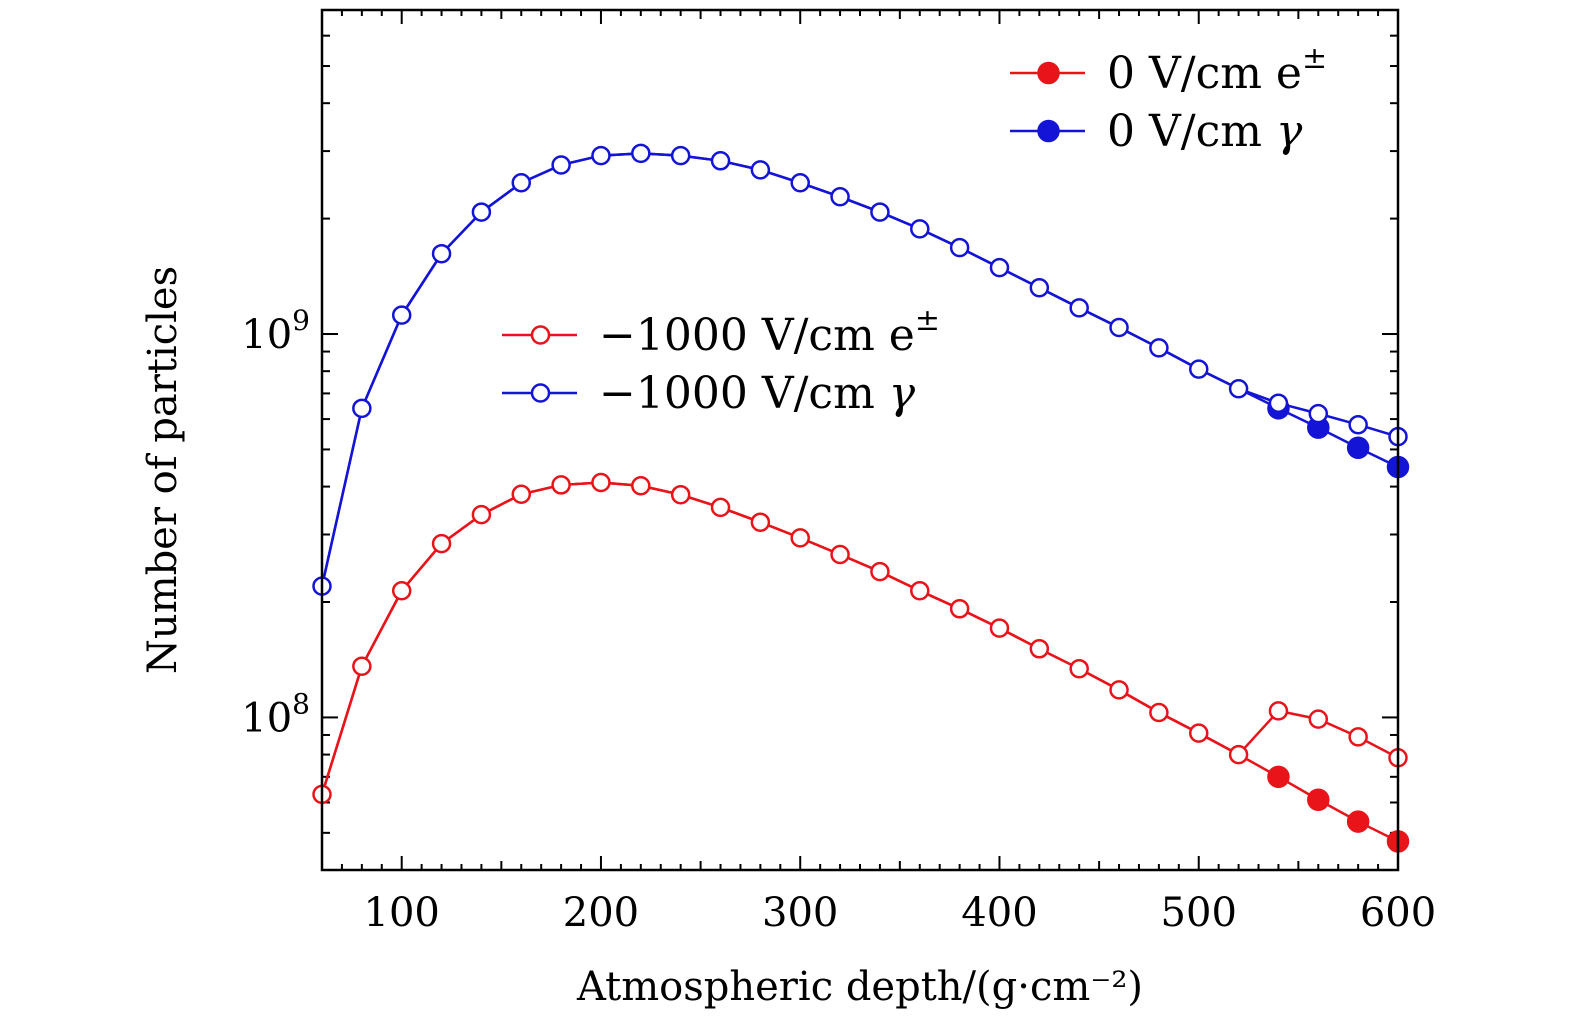  Describe the element at coordinates (1398, 913) in the screenshot. I see `x-tick-label: 600` at that location.